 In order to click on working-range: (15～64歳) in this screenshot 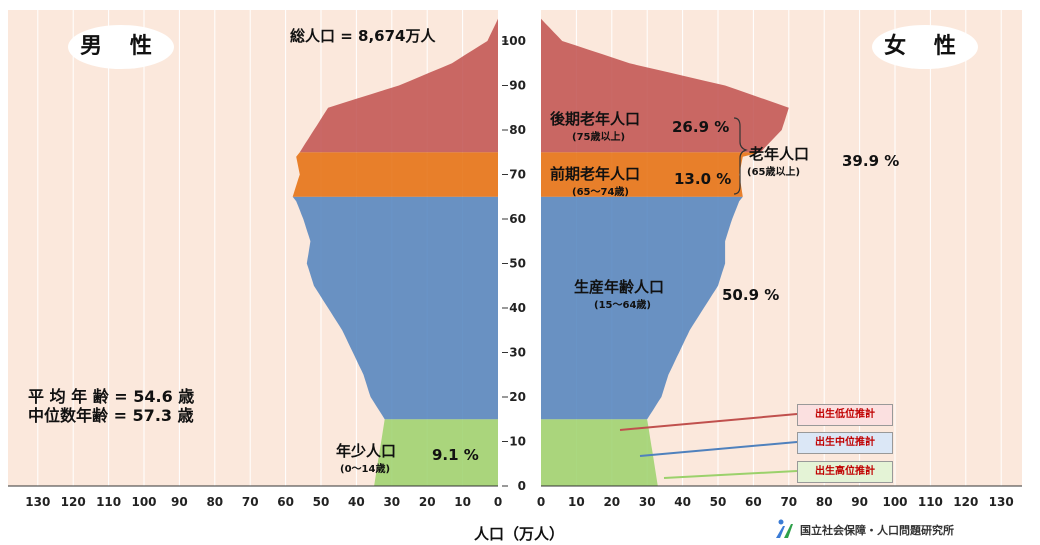, I will do `click(622, 305)`.